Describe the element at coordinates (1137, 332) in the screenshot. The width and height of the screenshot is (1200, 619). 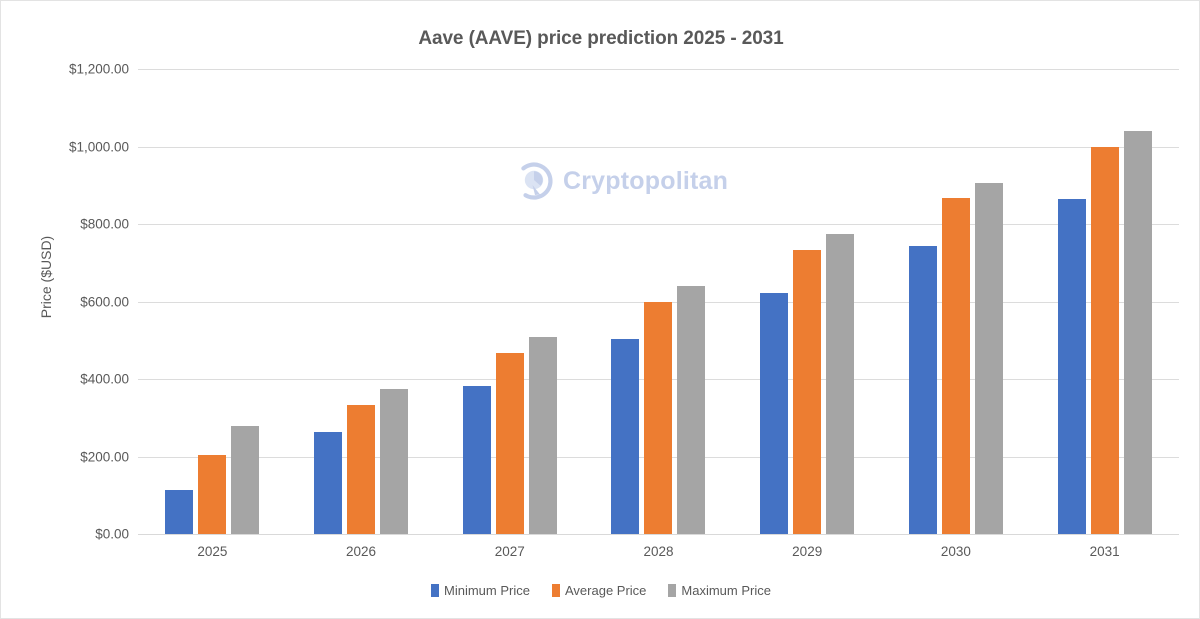
I see `bar-2031-maximum-price` at that location.